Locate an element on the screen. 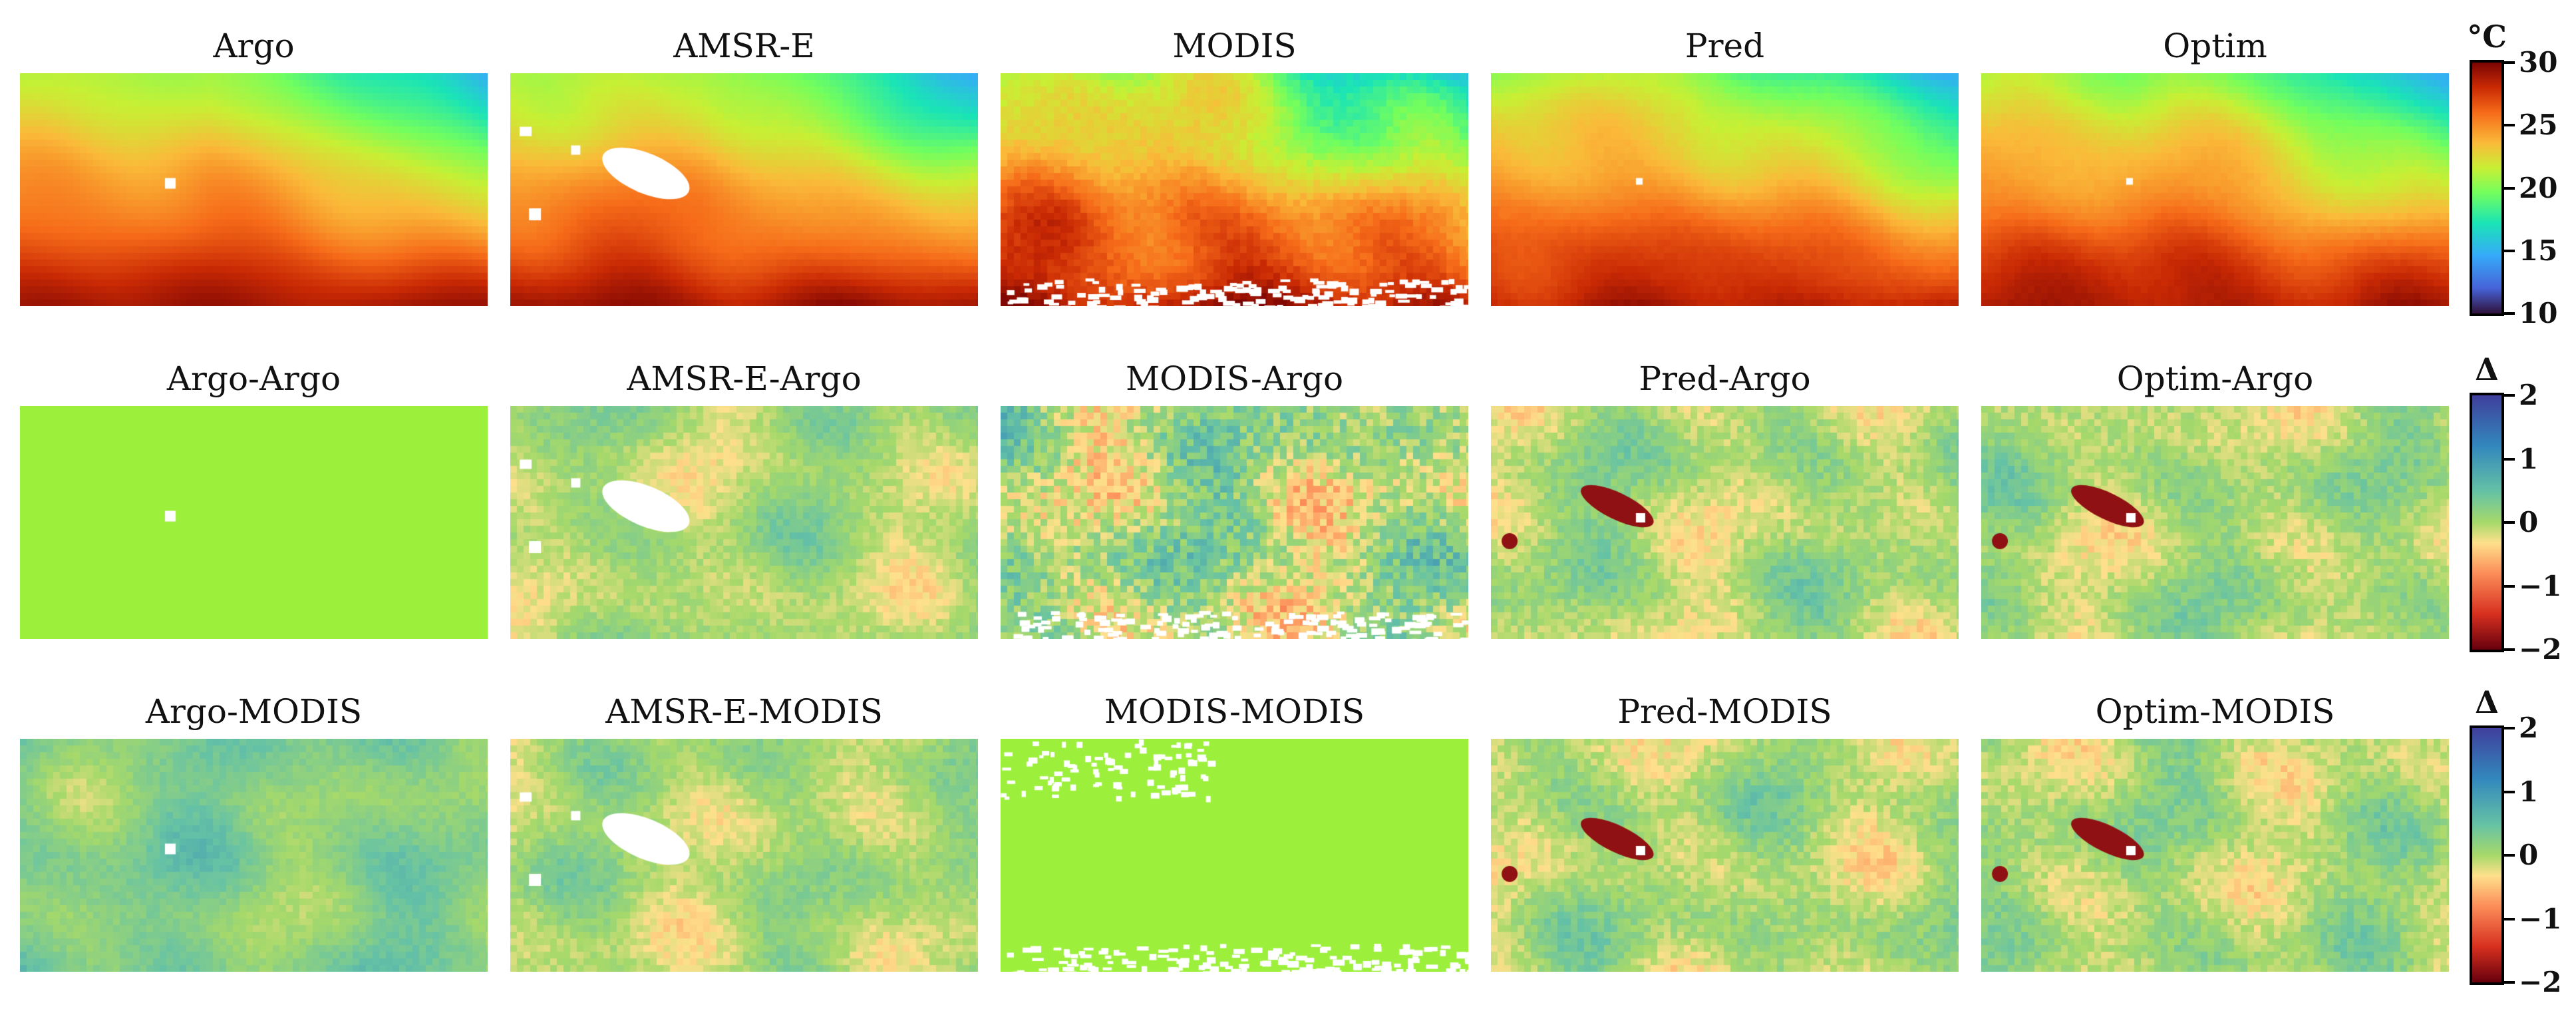  panel-title: Argo-MODIS is located at coordinates (254, 711).